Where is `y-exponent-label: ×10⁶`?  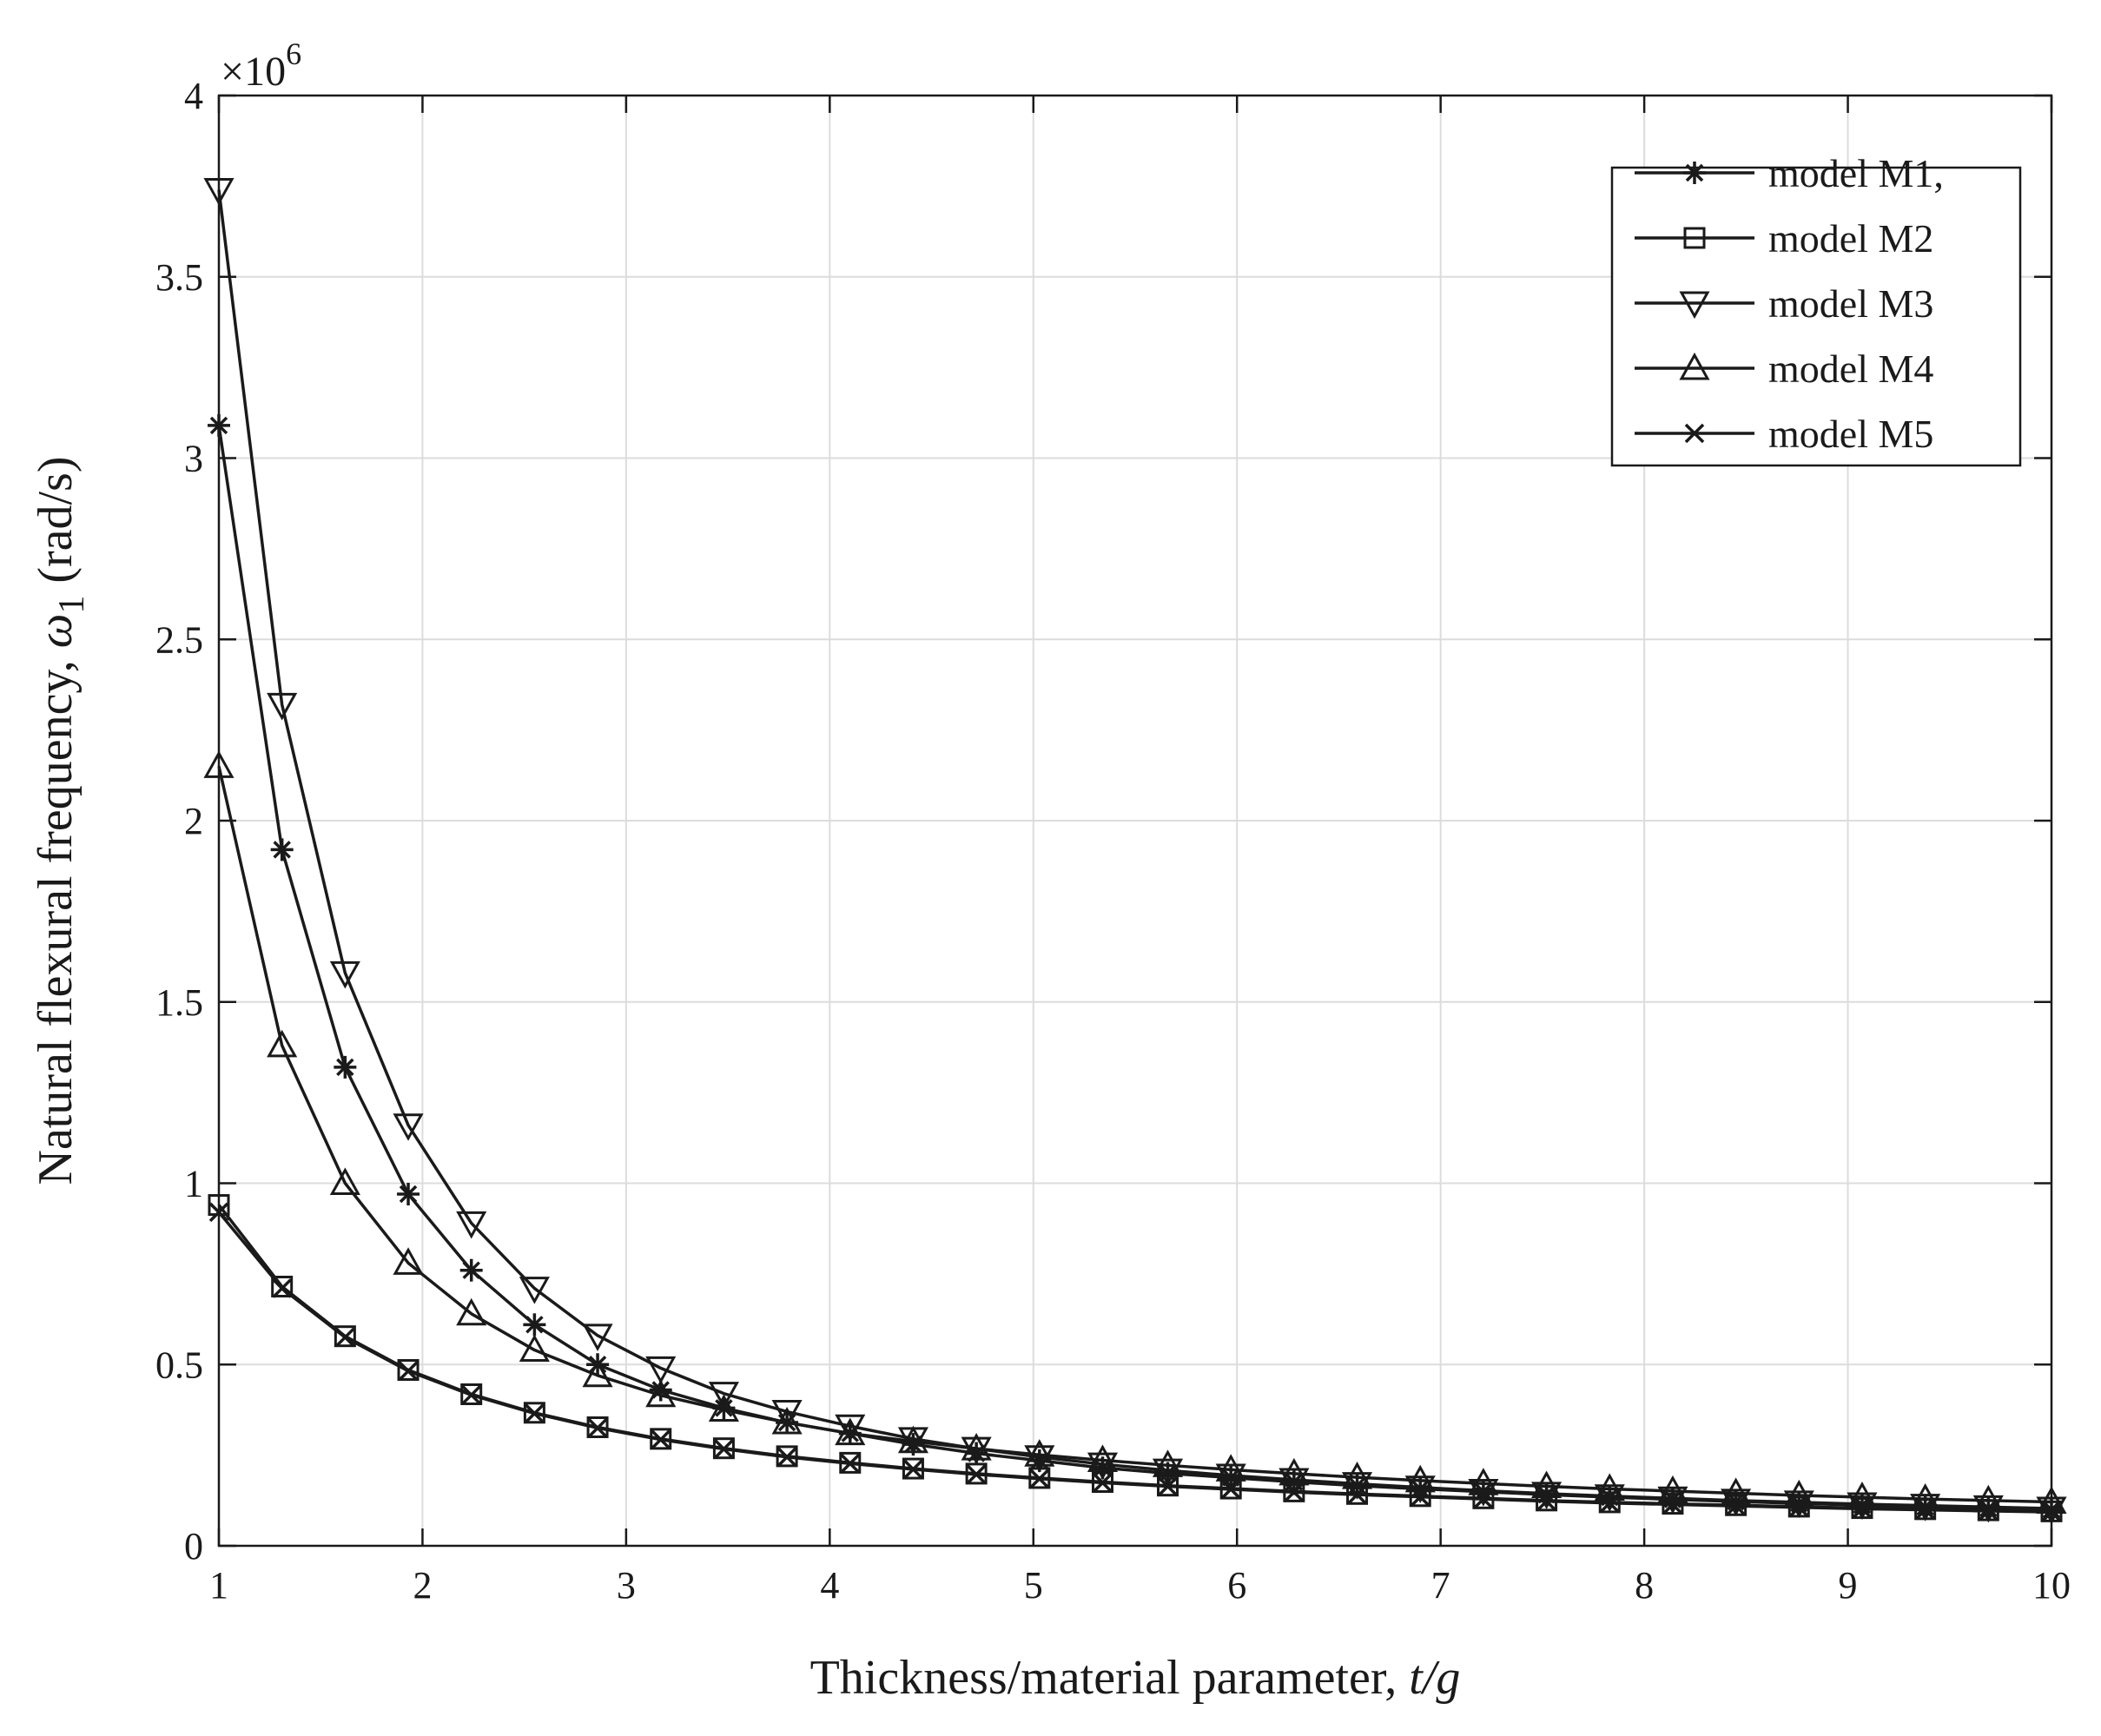
y-exponent-label: ×10⁶ is located at coordinates (261, 65).